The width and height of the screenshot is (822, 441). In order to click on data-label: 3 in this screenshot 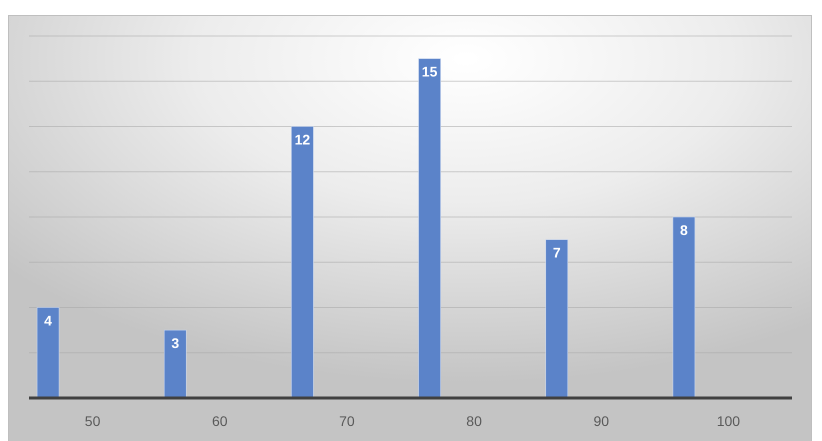, I will do `click(175, 343)`.